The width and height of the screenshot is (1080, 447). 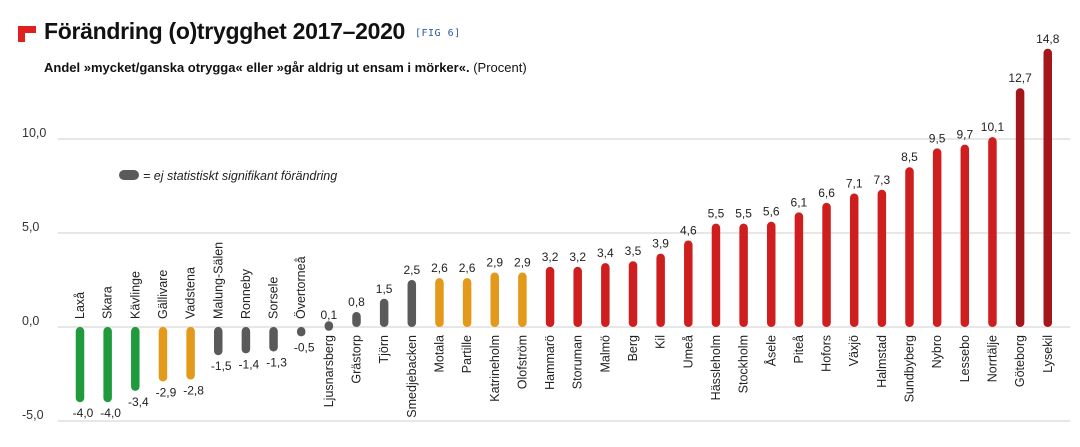 What do you see at coordinates (854, 350) in the screenshot?
I see `category-label: Växjö` at bounding box center [854, 350].